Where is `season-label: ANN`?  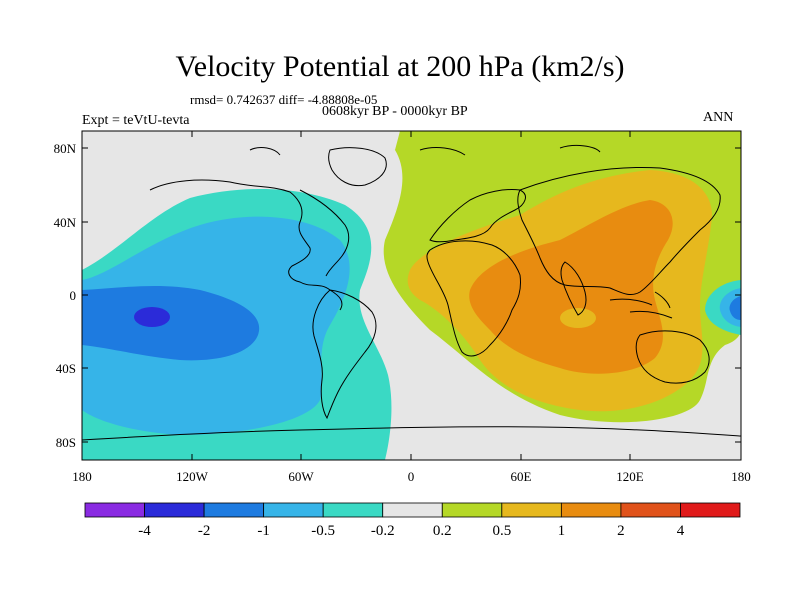 season-label: ANN is located at coordinates (718, 117).